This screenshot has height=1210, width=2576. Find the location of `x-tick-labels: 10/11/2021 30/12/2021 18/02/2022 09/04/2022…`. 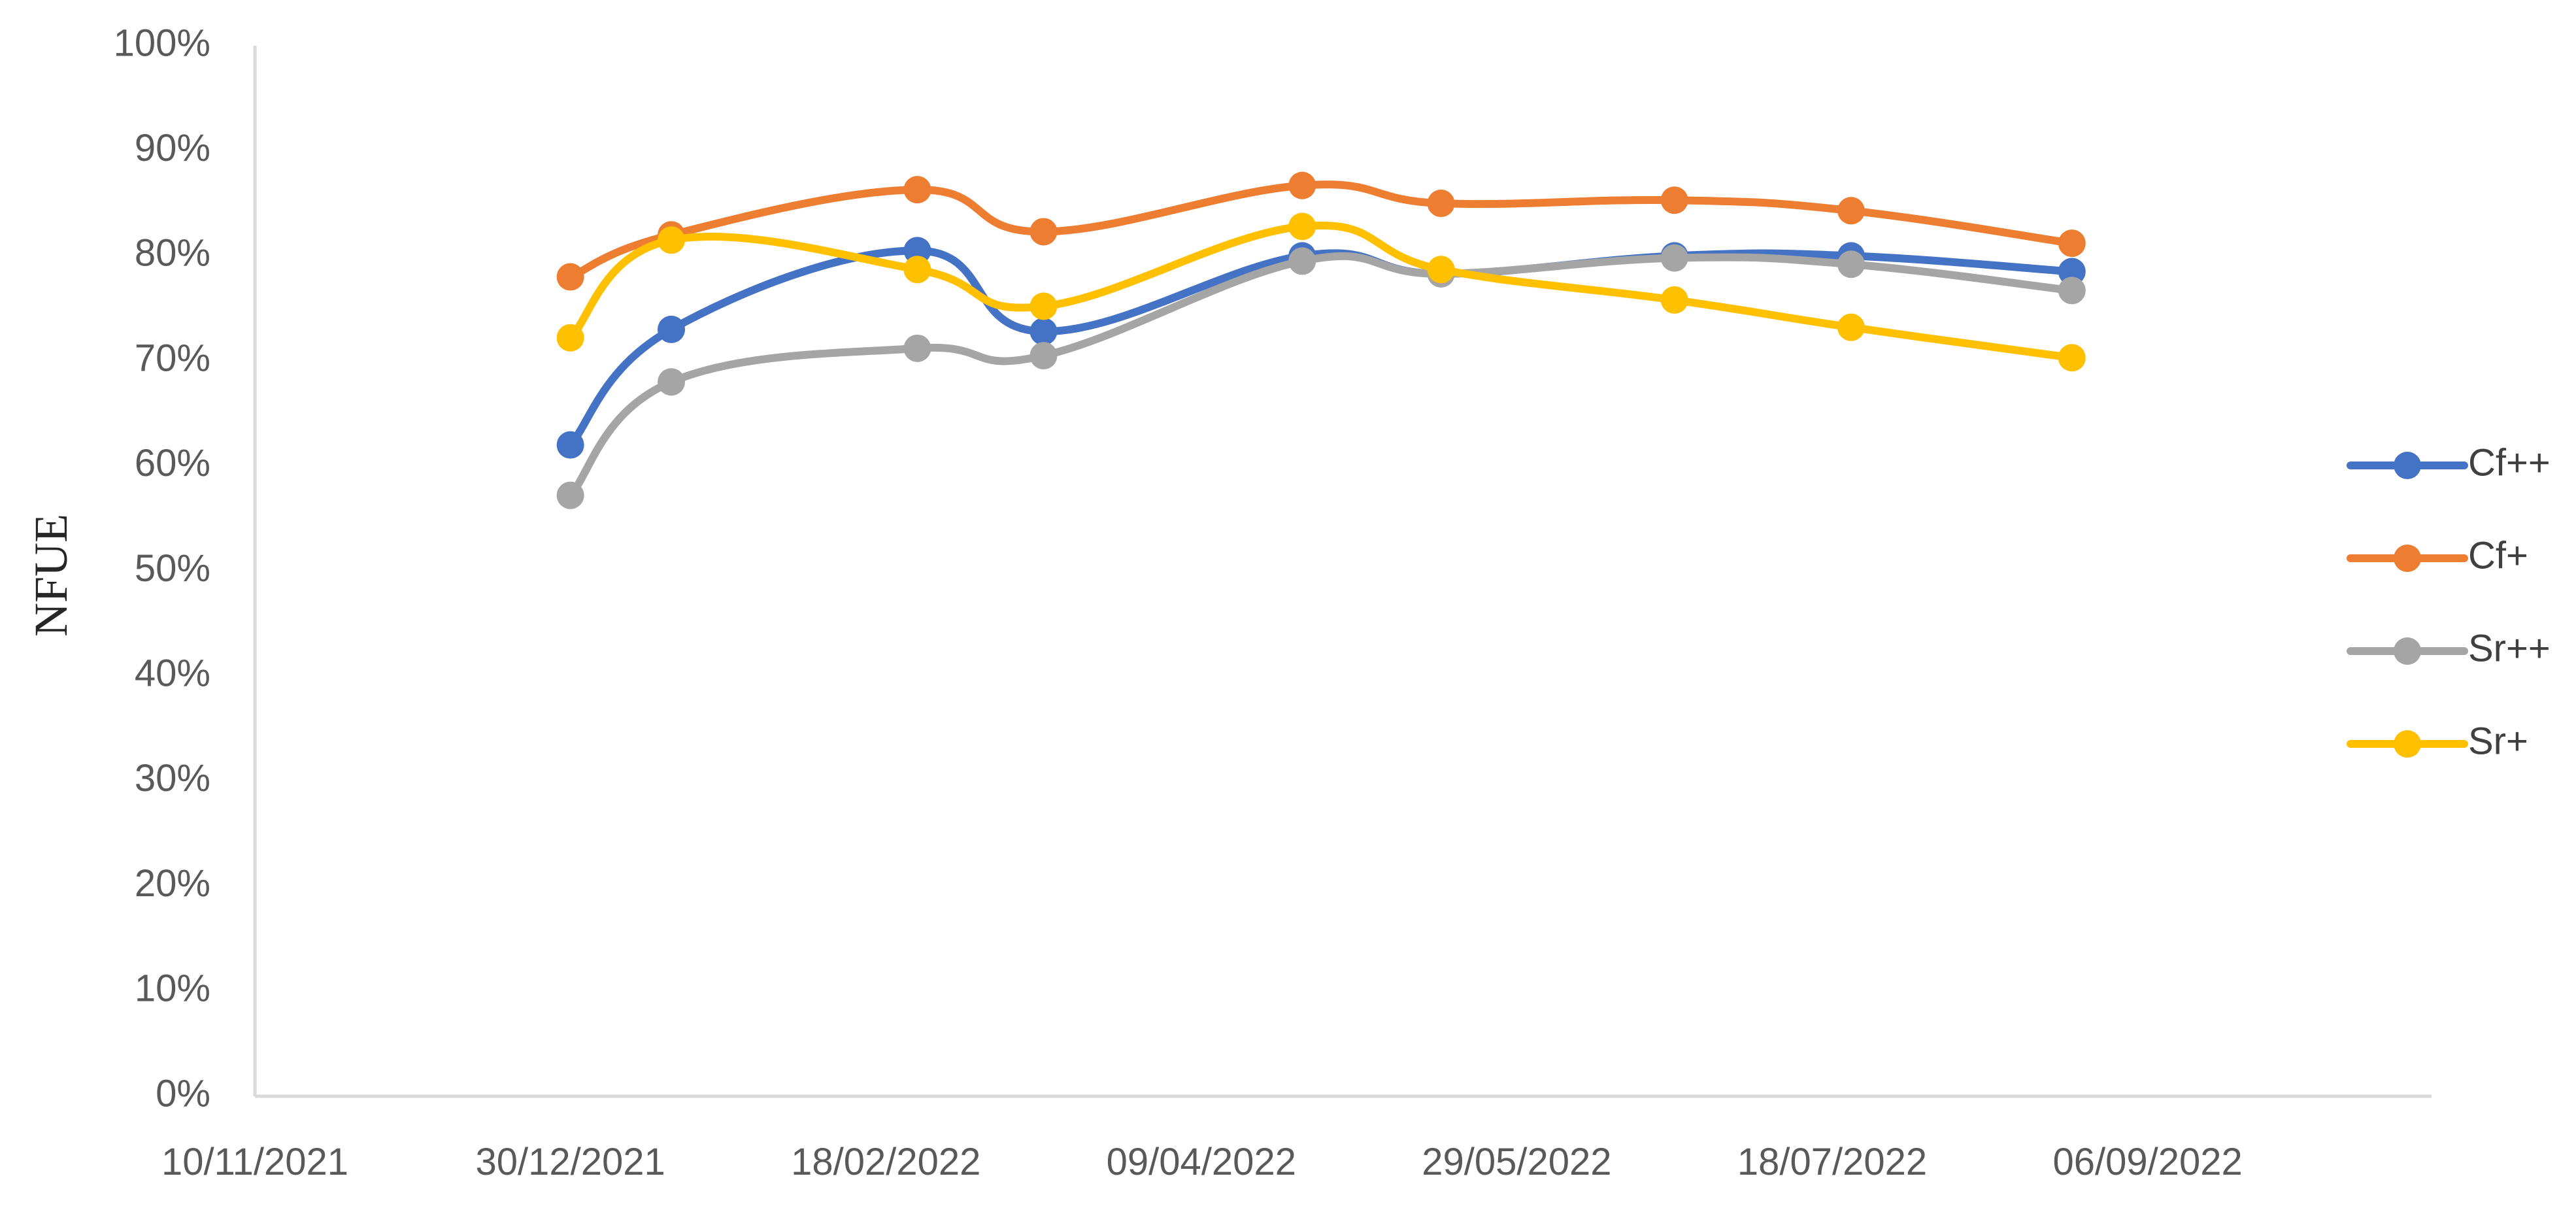

x-tick-labels: 10/11/2021 30/12/2021 18/02/2022 09/04/2022… is located at coordinates (1202, 1162).